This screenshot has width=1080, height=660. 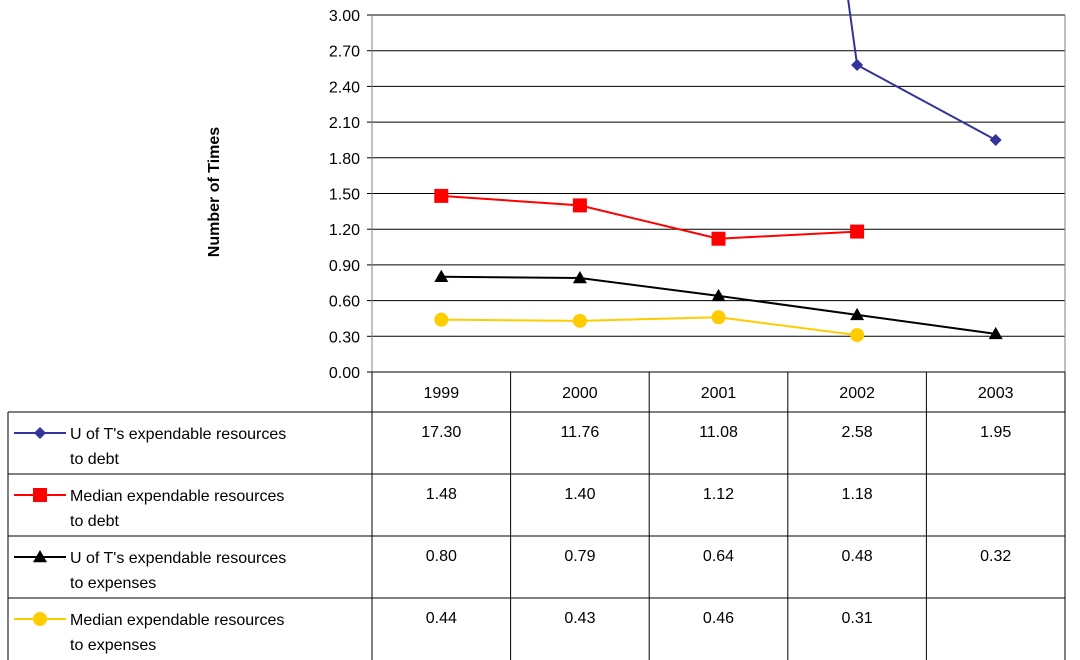 What do you see at coordinates (995, 556) in the screenshot?
I see `table-value: 0.32` at bounding box center [995, 556].